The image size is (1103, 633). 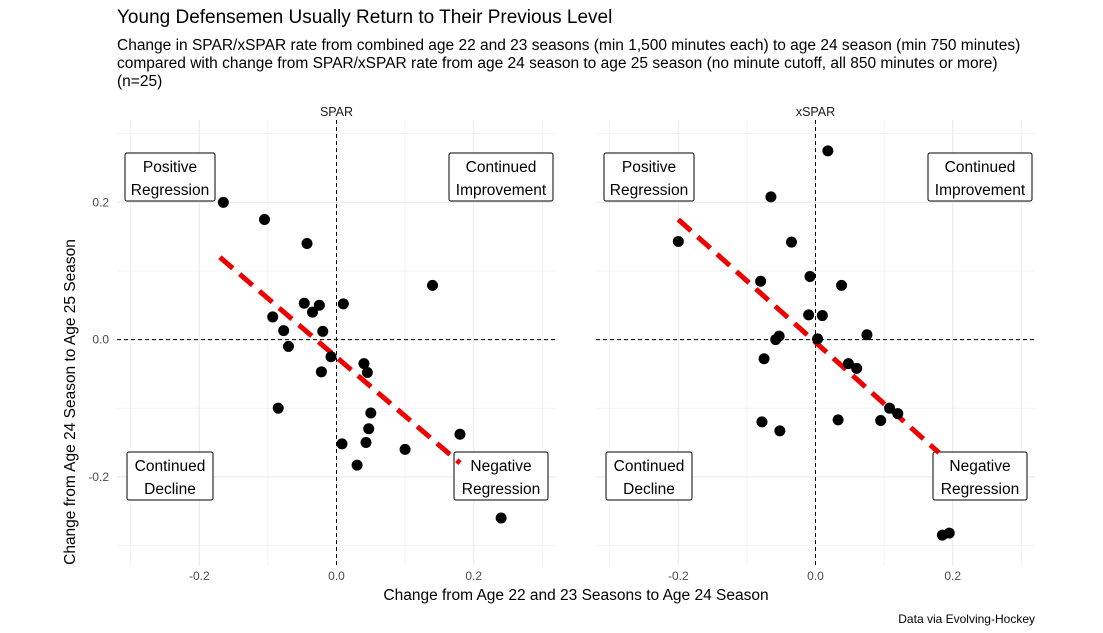 What do you see at coordinates (100, 340) in the screenshot?
I see `y-tick-label: 0.0` at bounding box center [100, 340].